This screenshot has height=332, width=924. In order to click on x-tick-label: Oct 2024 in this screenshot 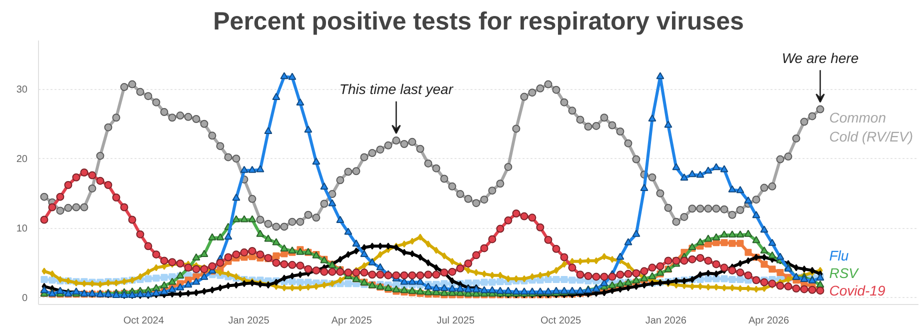, I will do `click(143, 321)`.